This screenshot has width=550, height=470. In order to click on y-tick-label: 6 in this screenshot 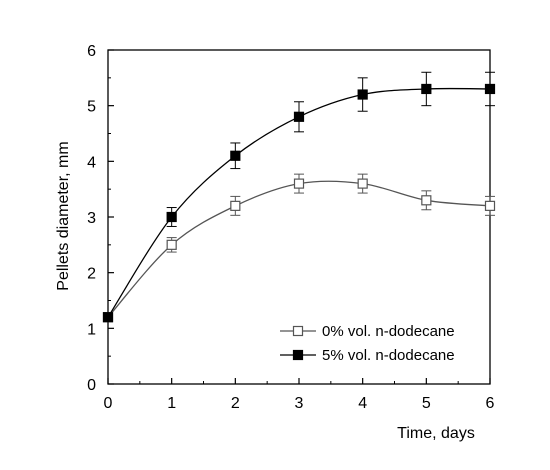, I will do `click(91, 51)`.